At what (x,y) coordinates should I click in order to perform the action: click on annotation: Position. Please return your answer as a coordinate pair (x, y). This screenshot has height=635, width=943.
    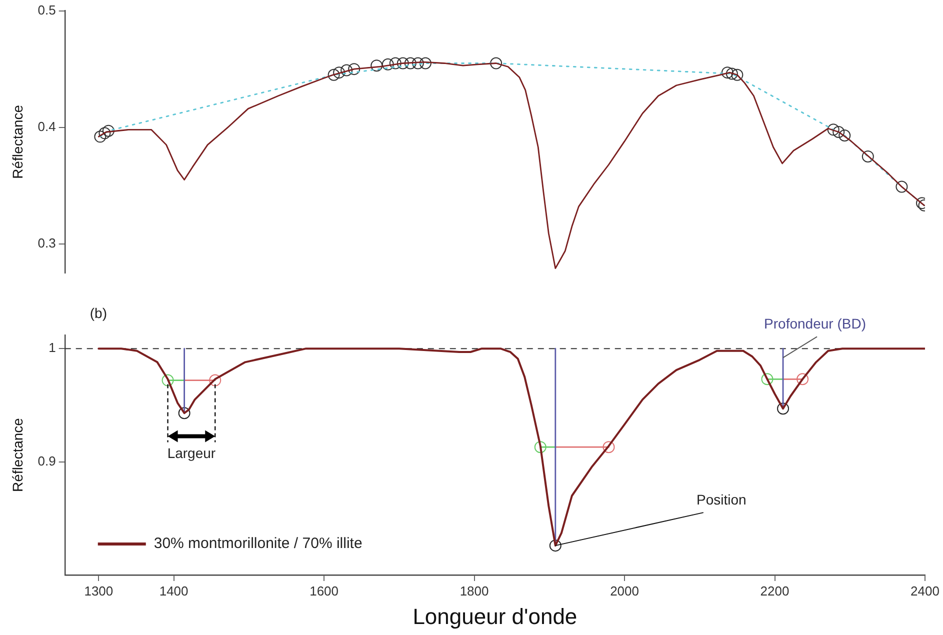
    Looking at the image, I should click on (721, 499).